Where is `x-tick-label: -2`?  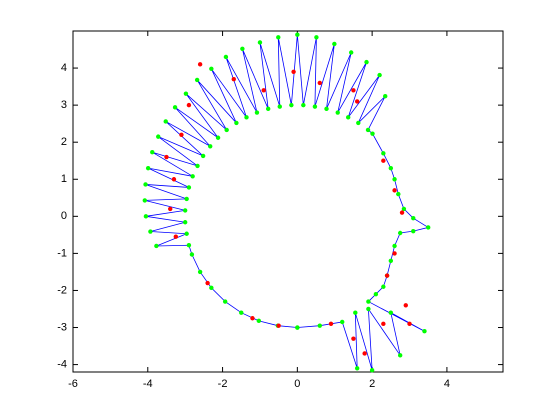
x-tick-label: -2 is located at coordinates (223, 384).